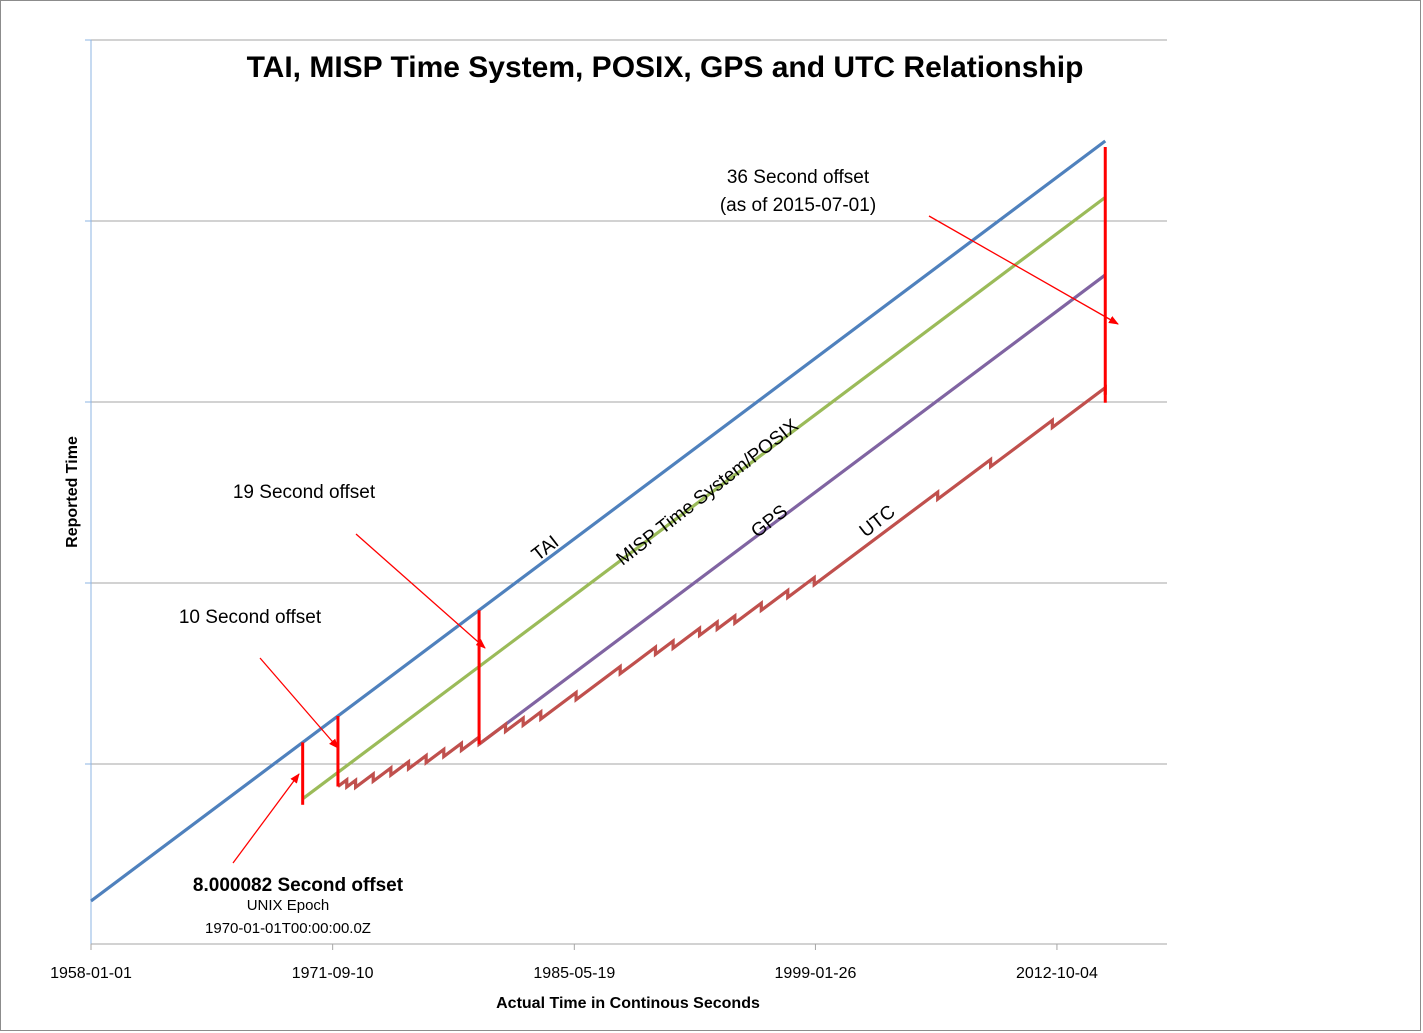 The image size is (1423, 1033). Describe the element at coordinates (1057, 973) in the screenshot. I see `x-tick-label: 2012-10-04` at that location.